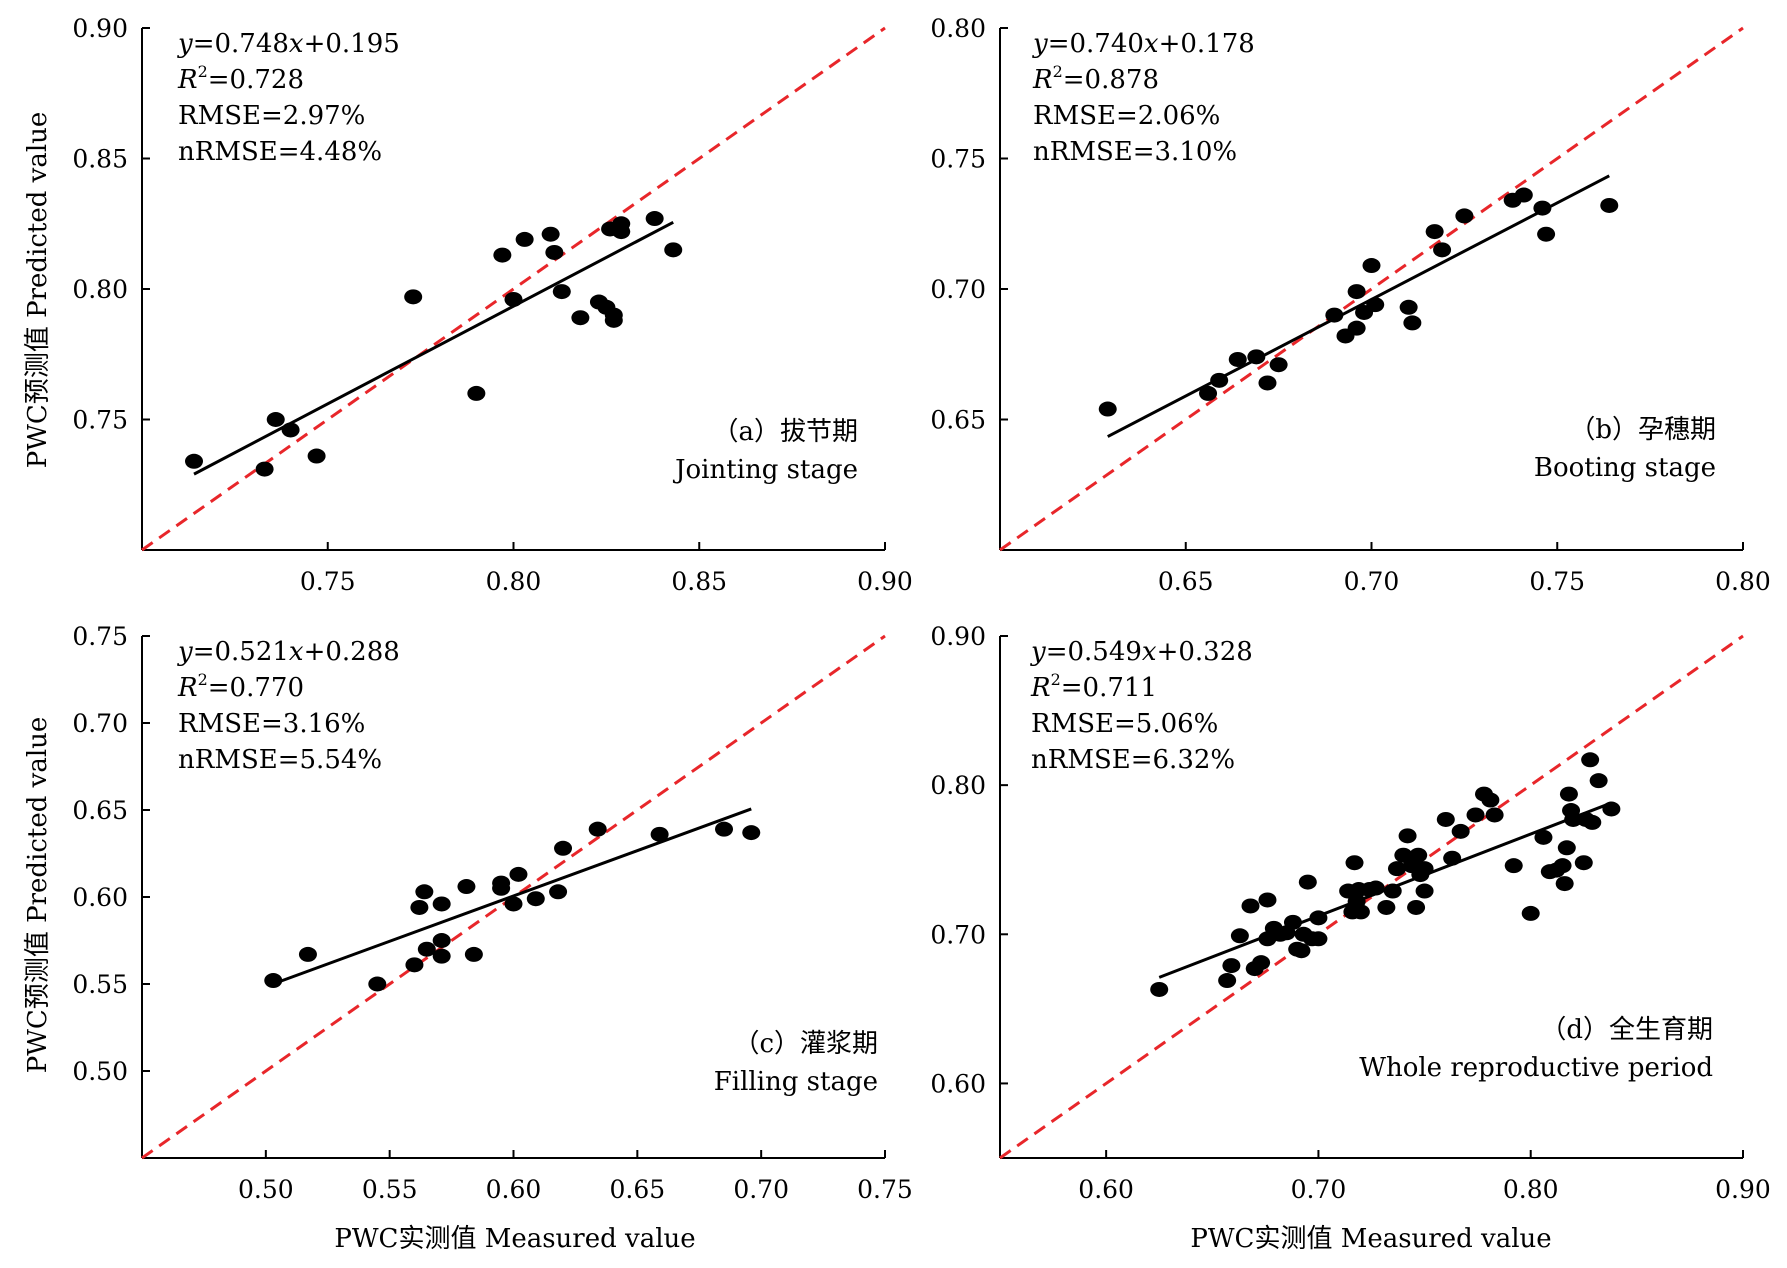  What do you see at coordinates (256, 688) in the screenshot?
I see `r-squared-value: =0.770` at bounding box center [256, 688].